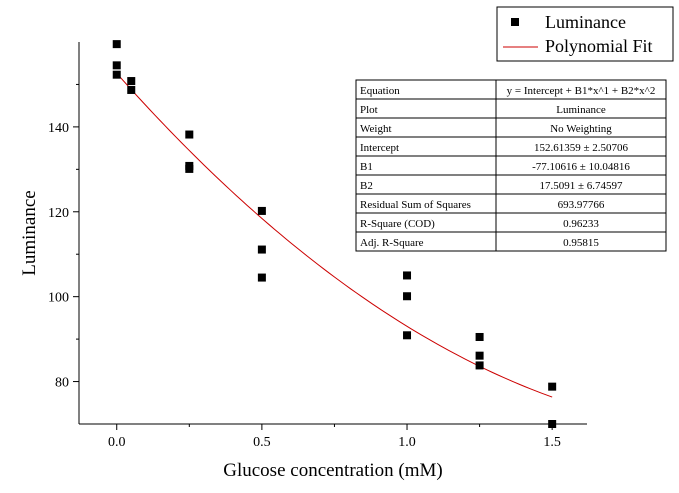 The height and width of the screenshot is (493, 679). What do you see at coordinates (581, 148) in the screenshot?
I see `stats-value: 152.61359 ± 2.50706` at bounding box center [581, 148].